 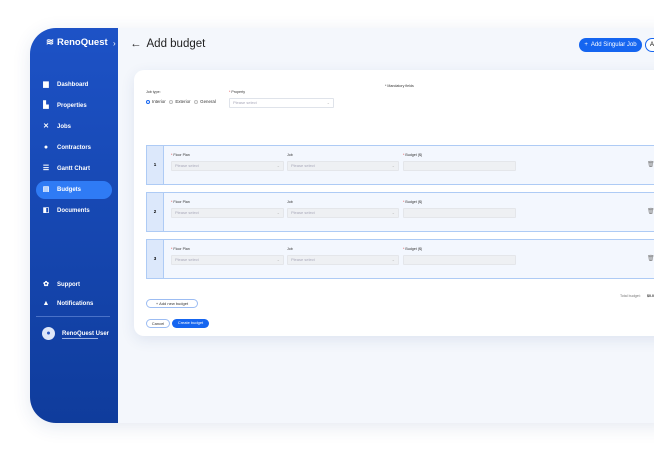 What do you see at coordinates (77, 42) in the screenshot?
I see `logo: ≋ RenoQuest` at bounding box center [77, 42].